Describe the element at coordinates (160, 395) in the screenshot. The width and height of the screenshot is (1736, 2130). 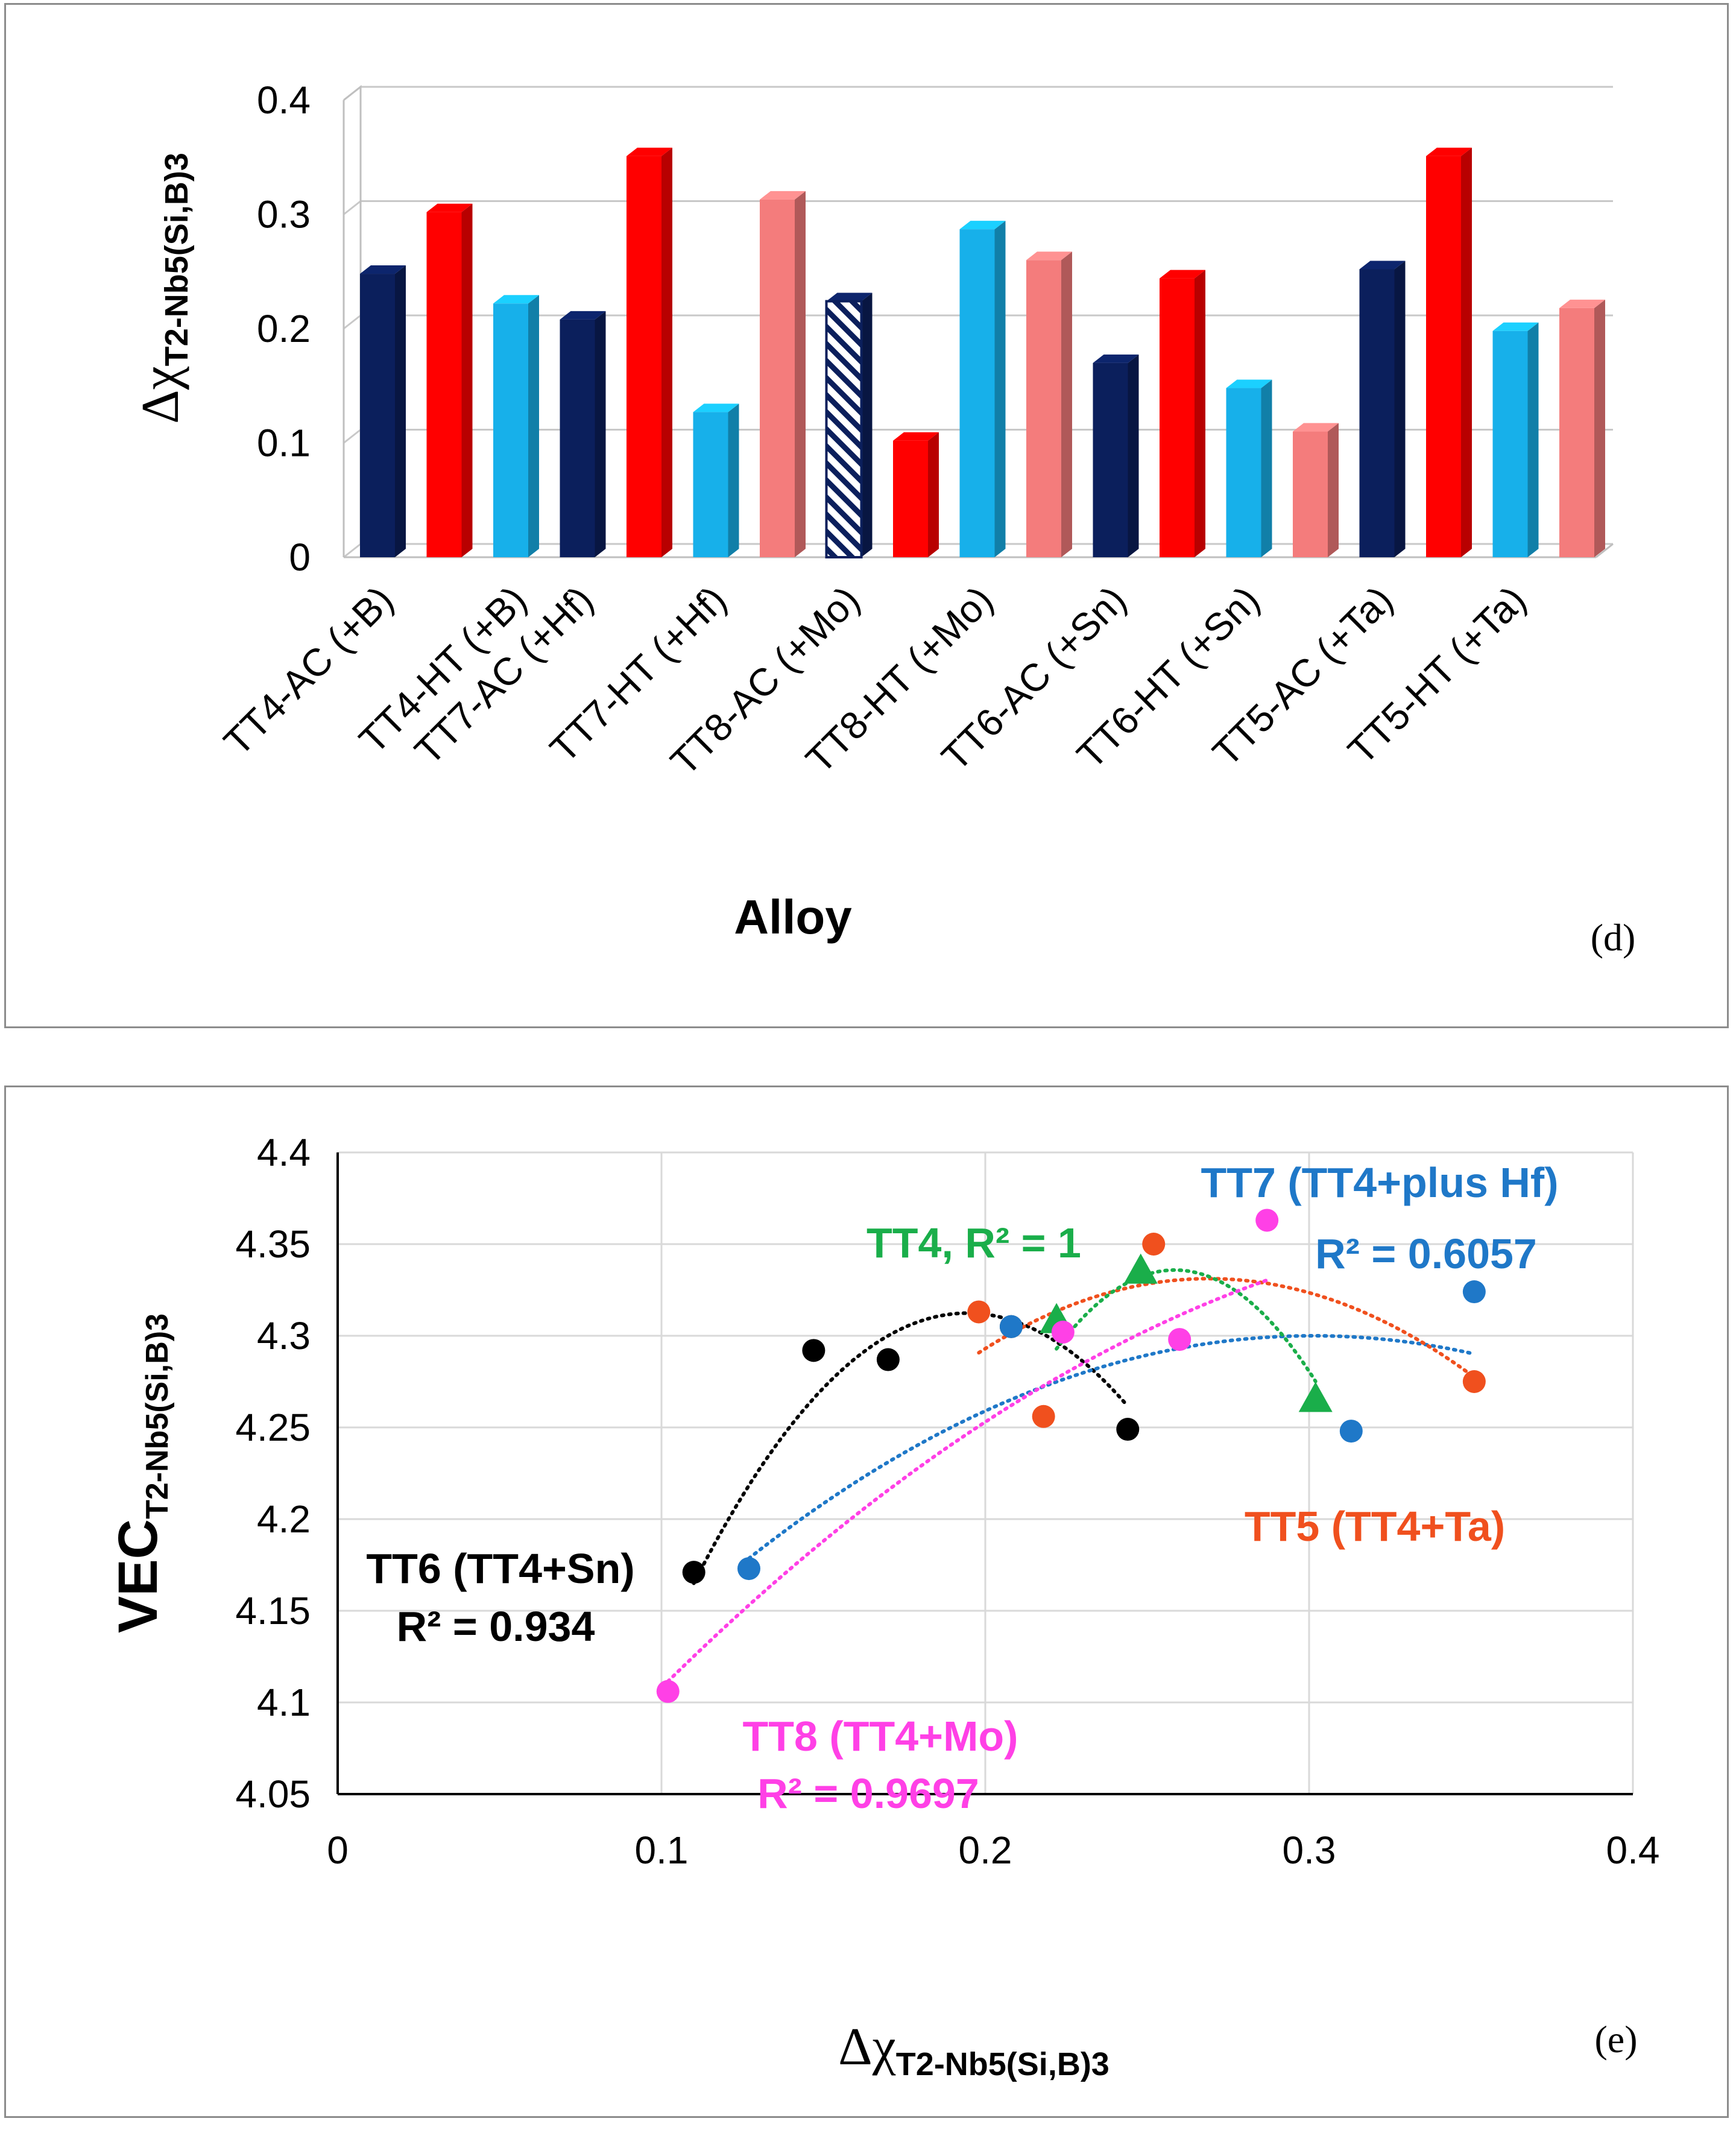
I see `y-axis-title-main: Δχ` at that location.